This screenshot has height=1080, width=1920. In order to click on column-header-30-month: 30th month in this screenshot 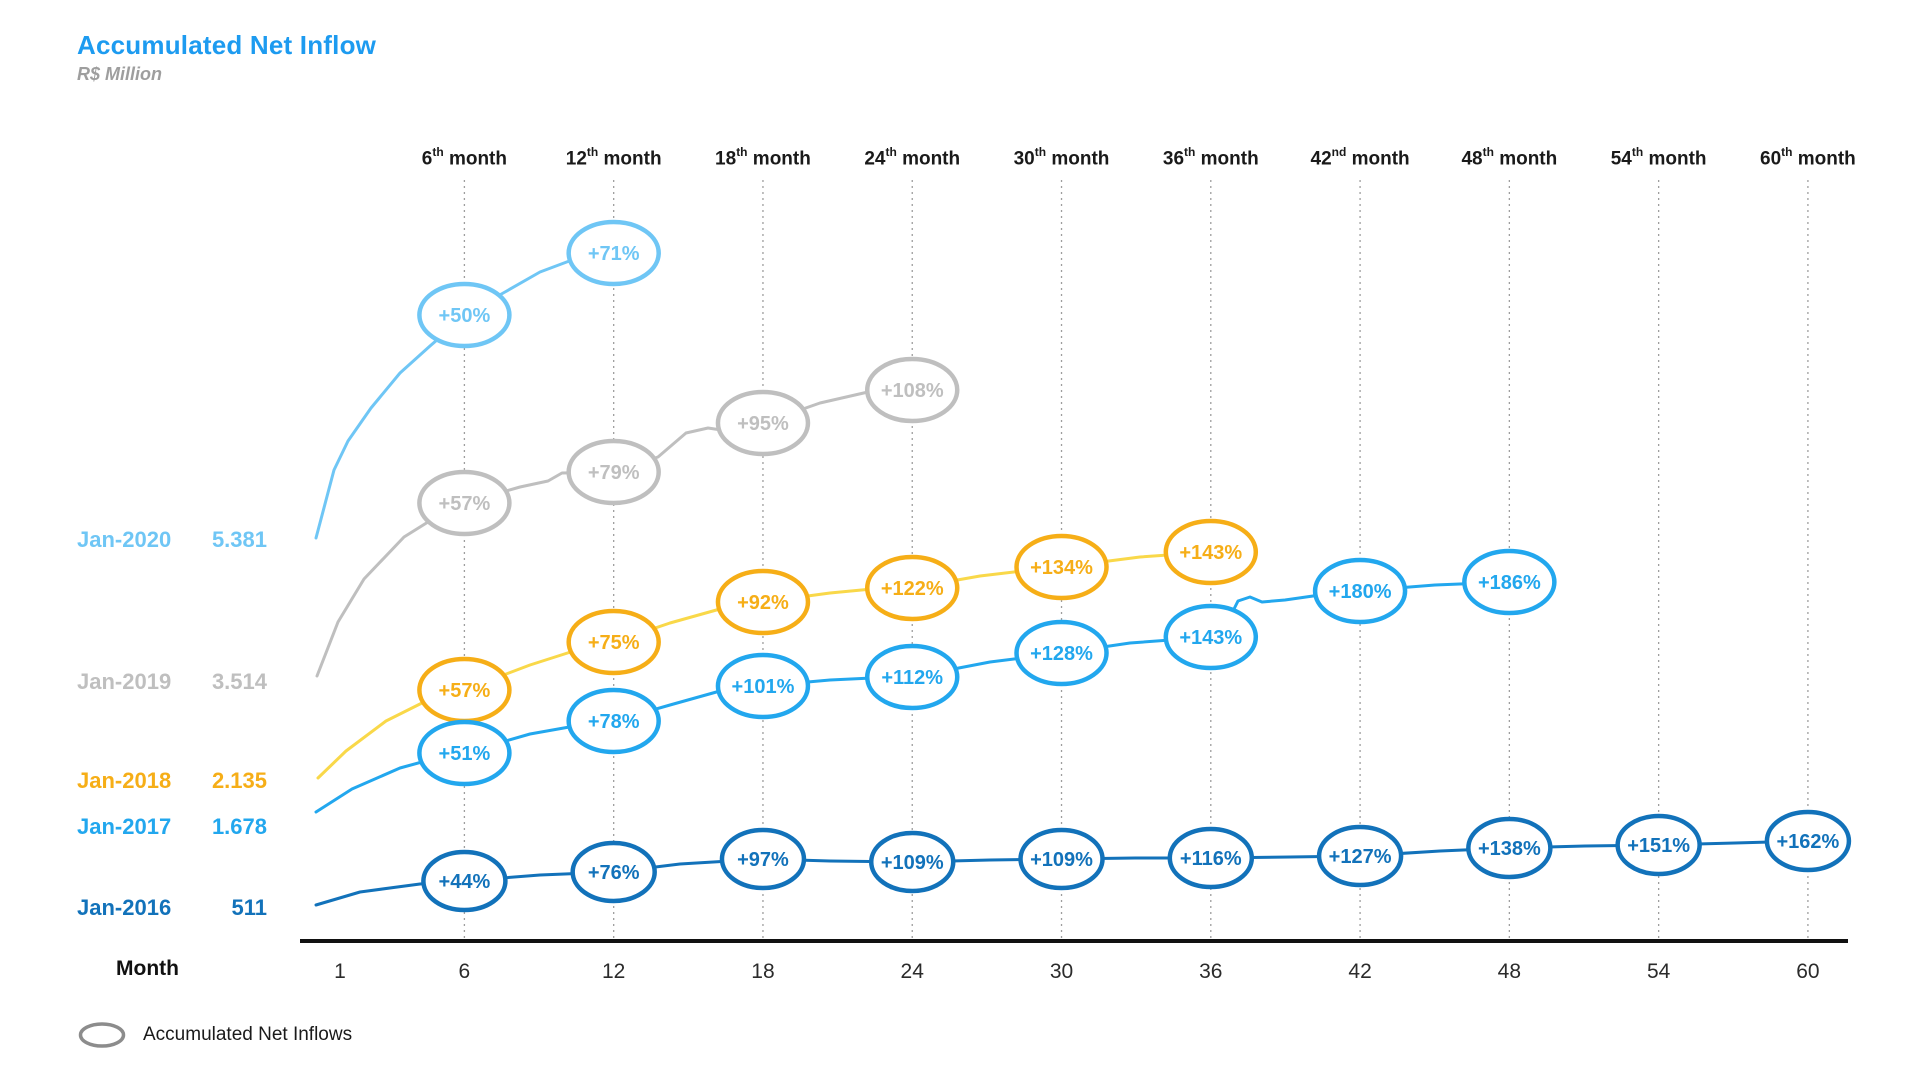, I will do `click(1061, 157)`.